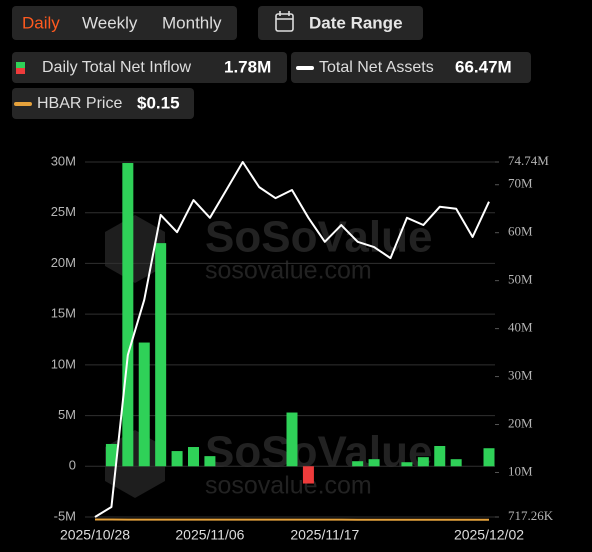 The image size is (592, 552). Describe the element at coordinates (483, 66) in the screenshot. I see `legend-value: 66.47M` at that location.